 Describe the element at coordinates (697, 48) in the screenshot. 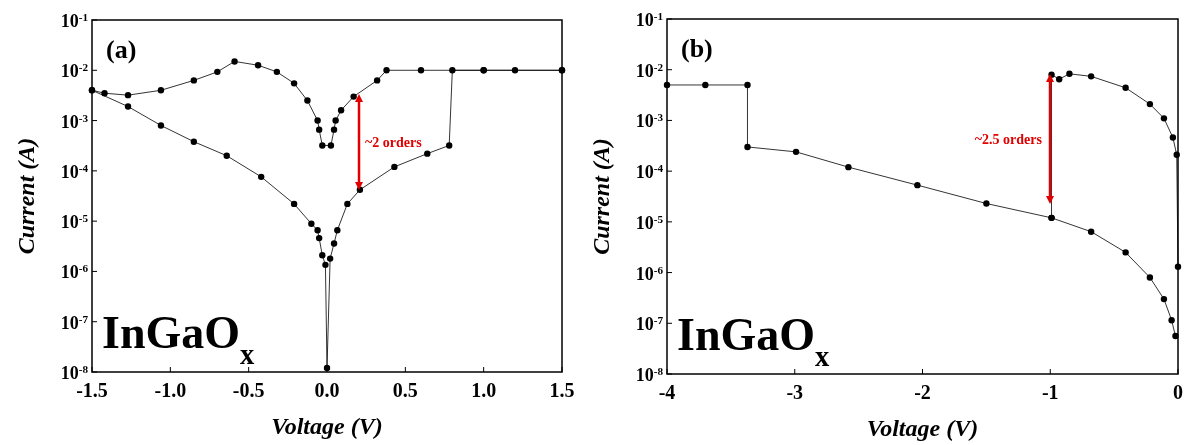

I see `annotation: (b)` at that location.